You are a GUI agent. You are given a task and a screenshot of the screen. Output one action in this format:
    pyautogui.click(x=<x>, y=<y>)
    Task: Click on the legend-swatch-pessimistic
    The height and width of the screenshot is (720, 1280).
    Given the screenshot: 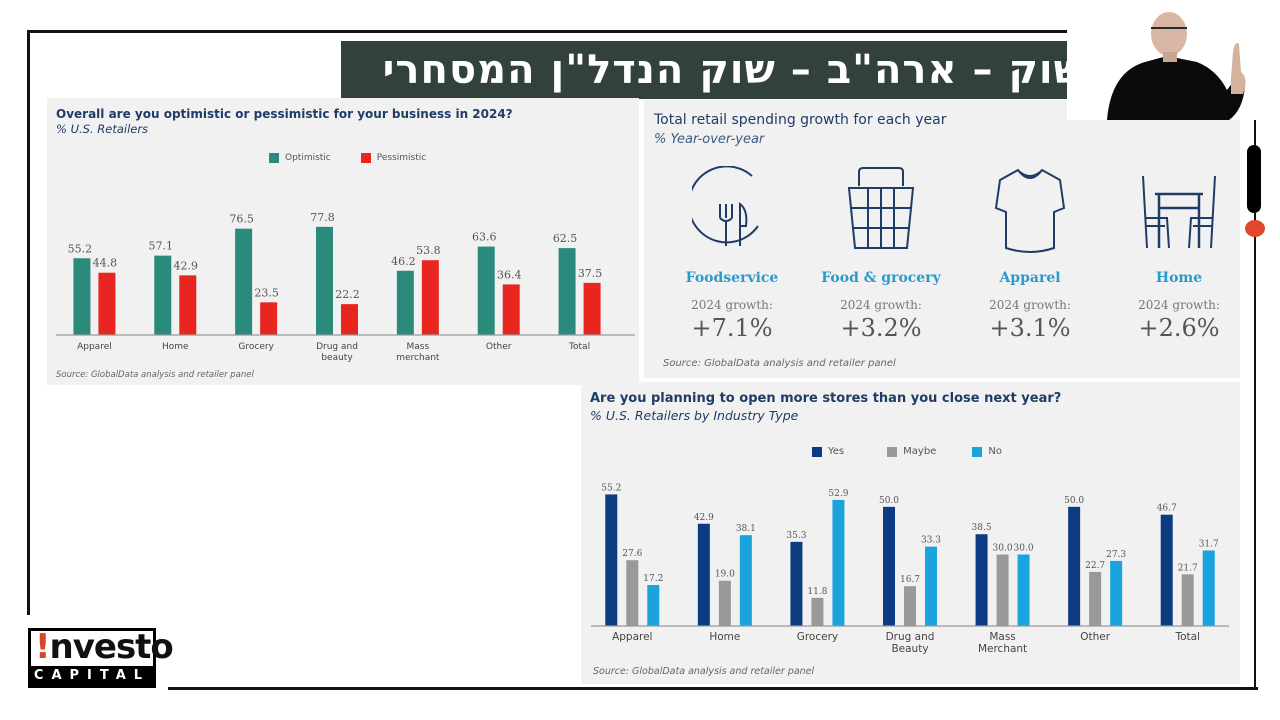 What is the action you would take?
    pyautogui.click(x=365, y=158)
    